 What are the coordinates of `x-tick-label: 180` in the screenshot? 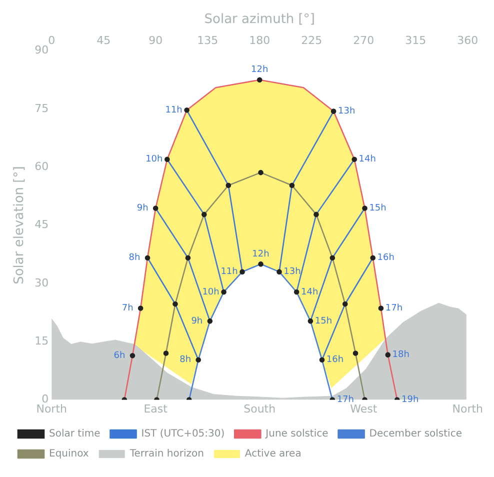 It's located at (259, 41).